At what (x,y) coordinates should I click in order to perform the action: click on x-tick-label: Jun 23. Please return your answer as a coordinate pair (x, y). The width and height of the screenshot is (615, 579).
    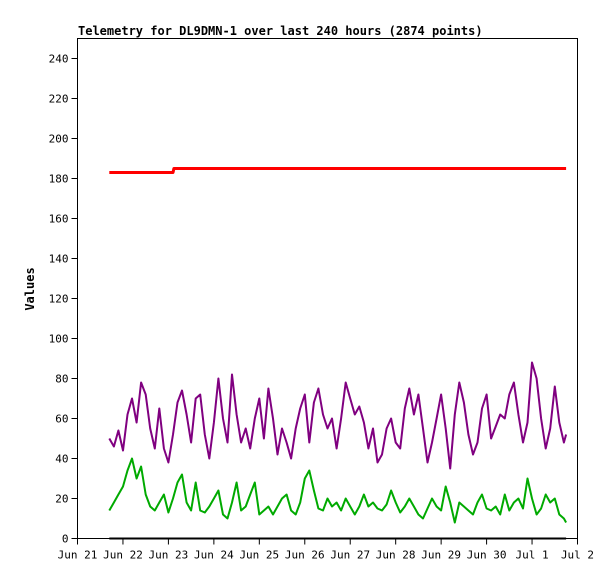
    Looking at the image, I should click on (169, 555).